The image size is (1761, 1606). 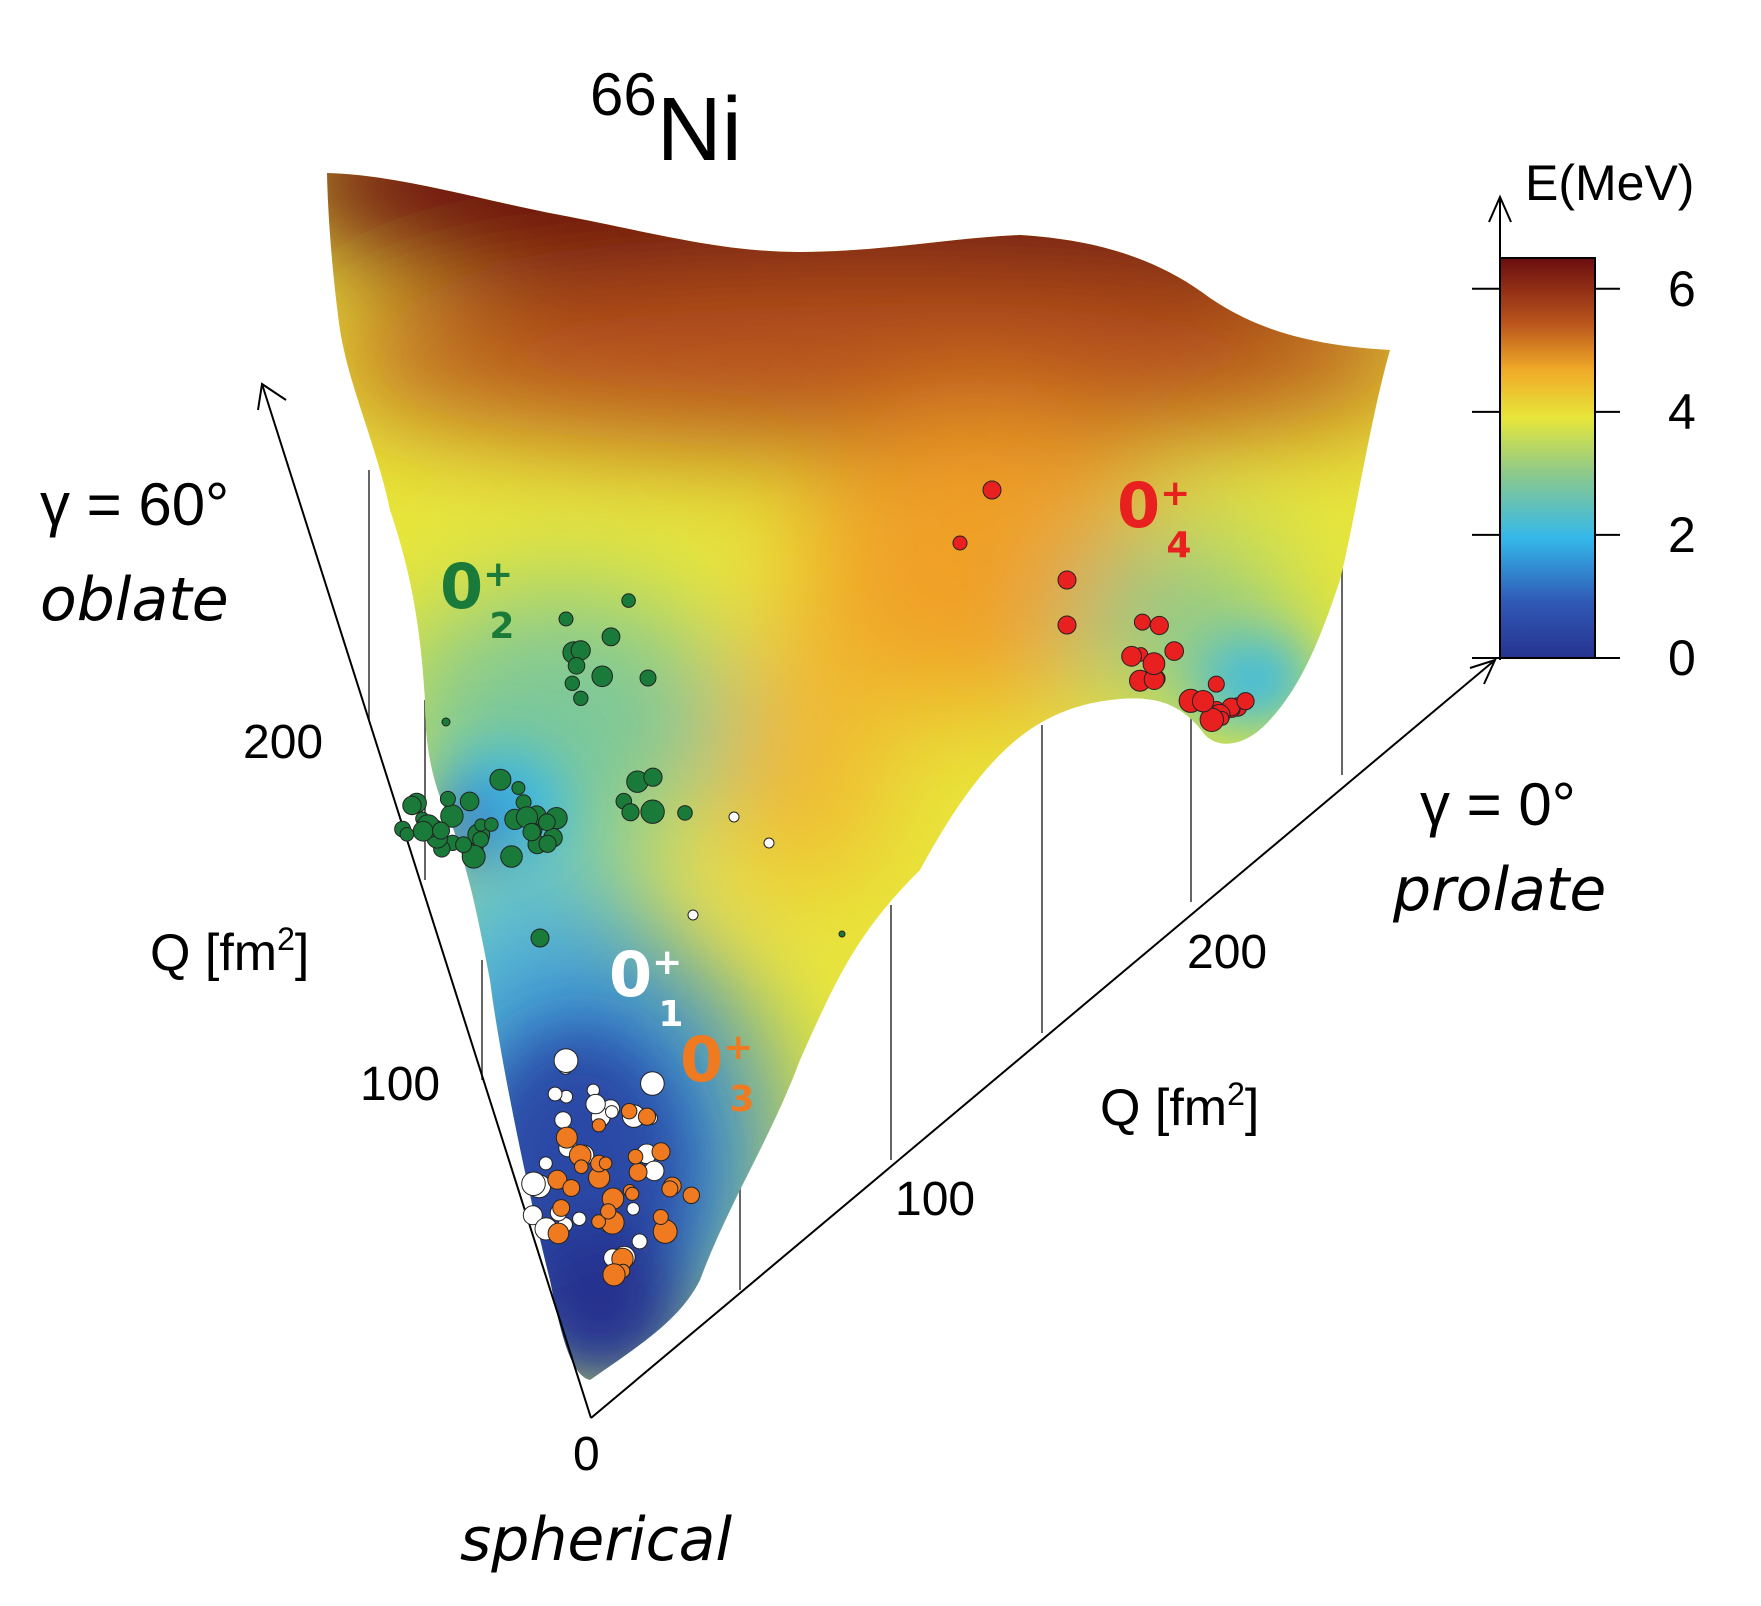 I want to click on chart-title: 66Ni, so click(x=666, y=120).